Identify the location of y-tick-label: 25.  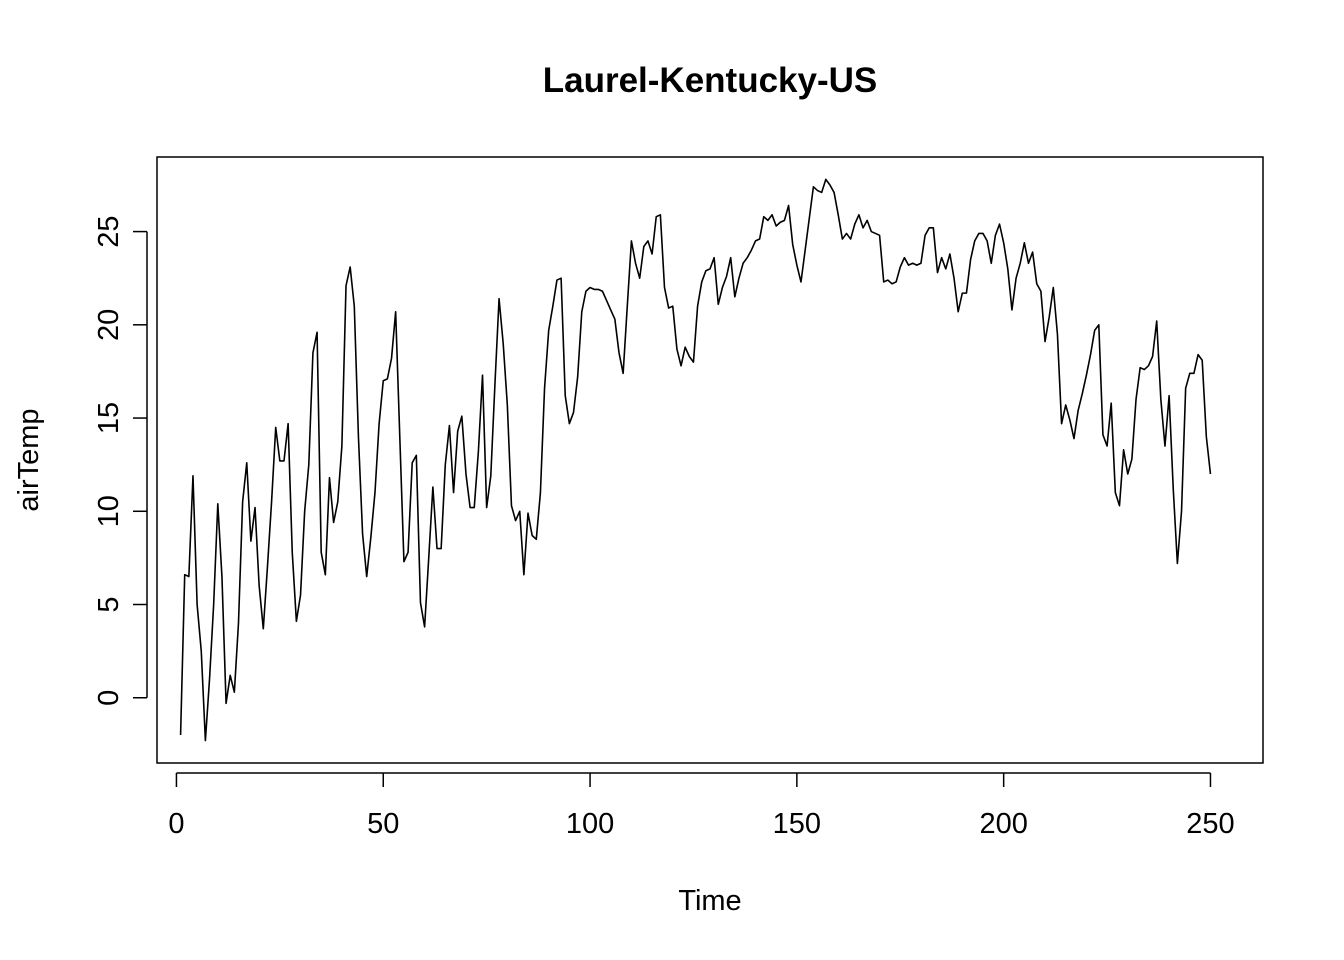
(109, 231).